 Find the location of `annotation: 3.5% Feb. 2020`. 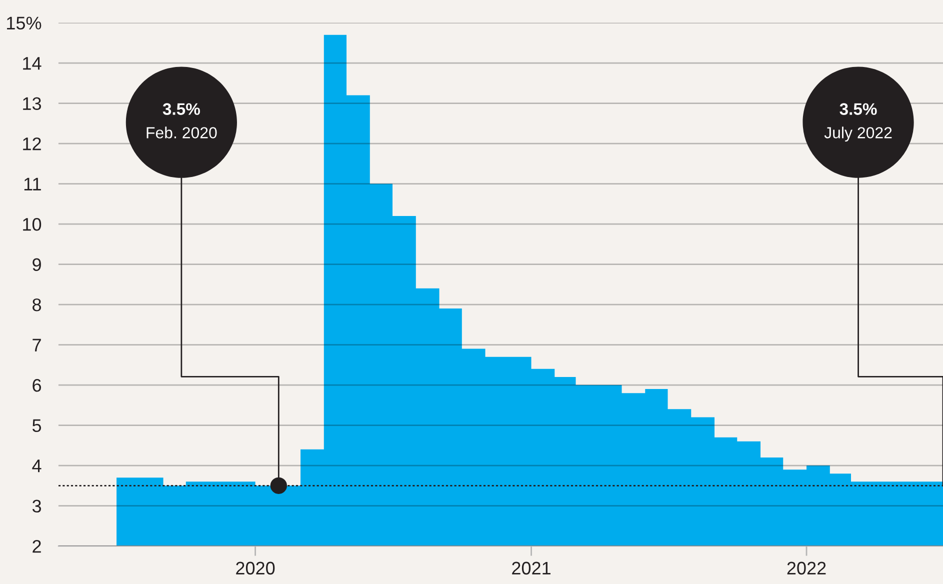

annotation: 3.5% Feb. 2020 is located at coordinates (181, 120).